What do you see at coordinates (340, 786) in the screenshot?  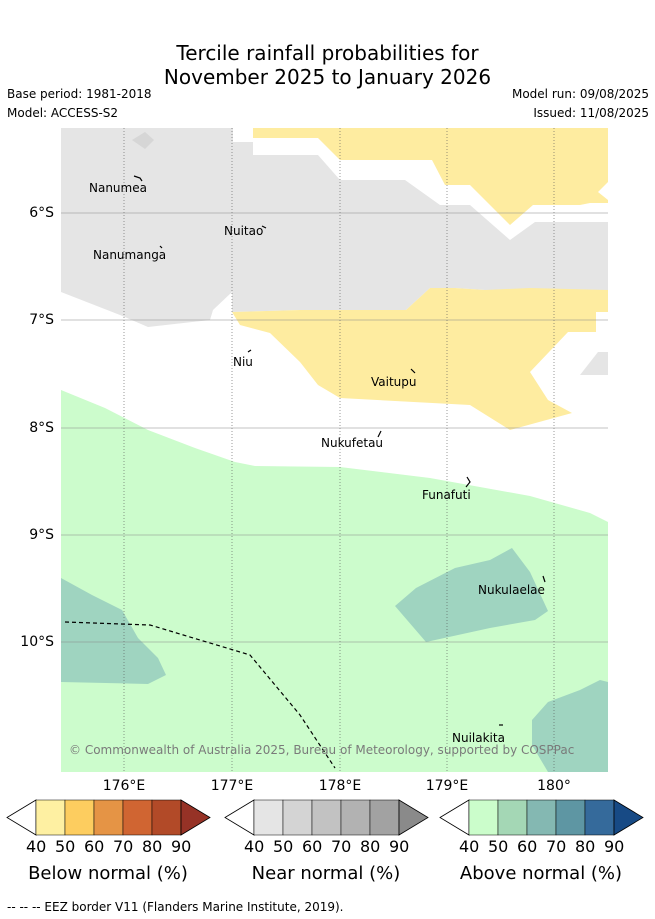 I see `lon-label: 178°E` at bounding box center [340, 786].